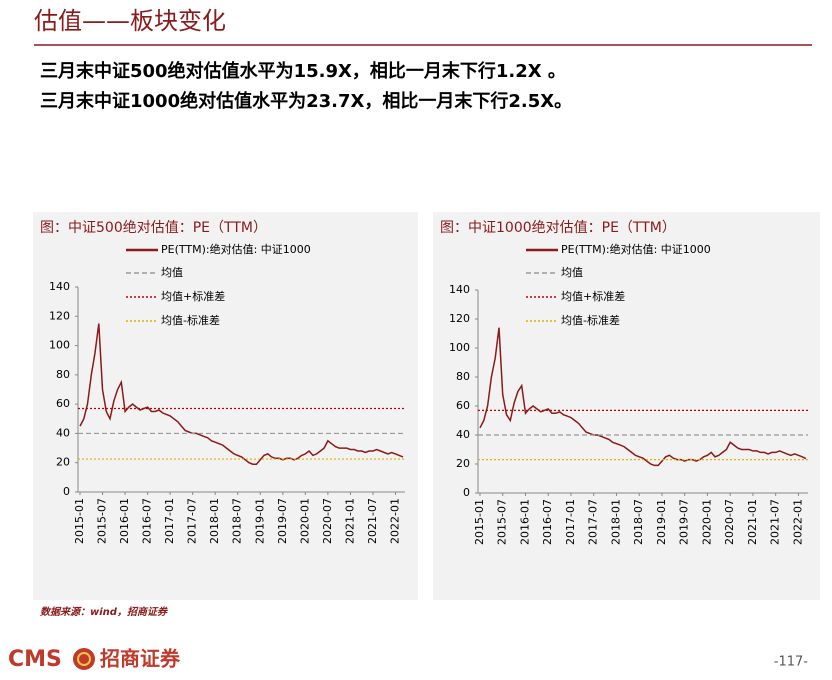 The image size is (832, 680). I want to click on page-number: -117-, so click(791, 662).